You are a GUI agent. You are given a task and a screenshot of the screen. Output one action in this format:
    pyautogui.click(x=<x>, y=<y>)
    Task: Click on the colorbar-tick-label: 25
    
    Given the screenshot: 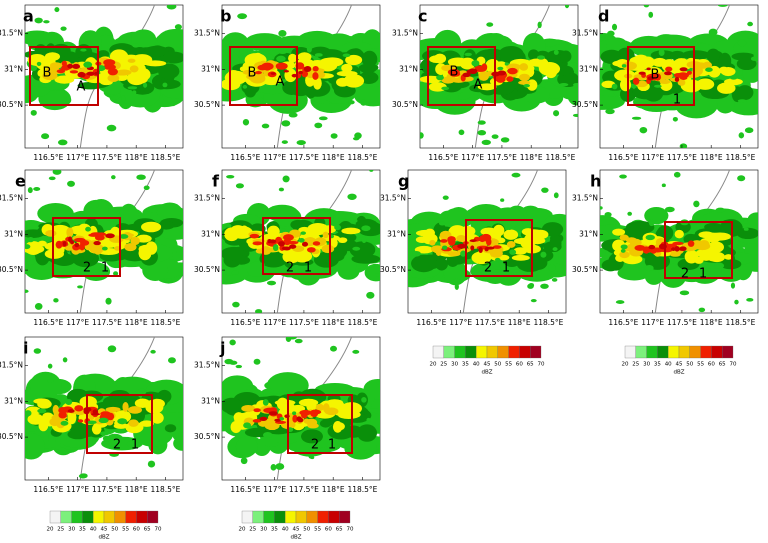 What is the action you would take?
    pyautogui.click(x=635, y=365)
    